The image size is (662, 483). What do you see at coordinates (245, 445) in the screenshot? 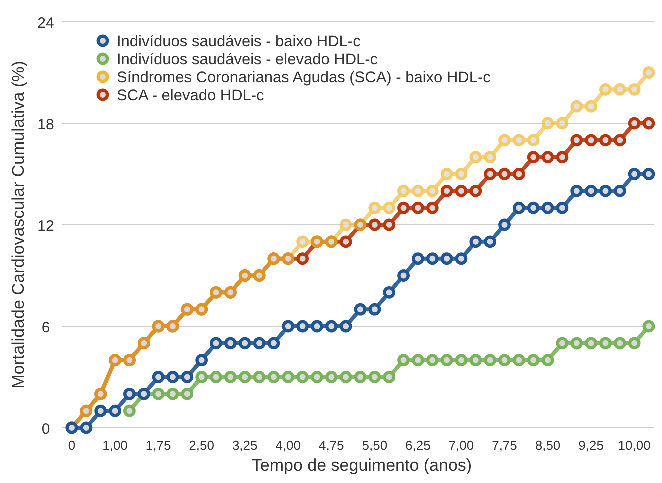
I see `x-tick-label: 3,25` at bounding box center [245, 445].